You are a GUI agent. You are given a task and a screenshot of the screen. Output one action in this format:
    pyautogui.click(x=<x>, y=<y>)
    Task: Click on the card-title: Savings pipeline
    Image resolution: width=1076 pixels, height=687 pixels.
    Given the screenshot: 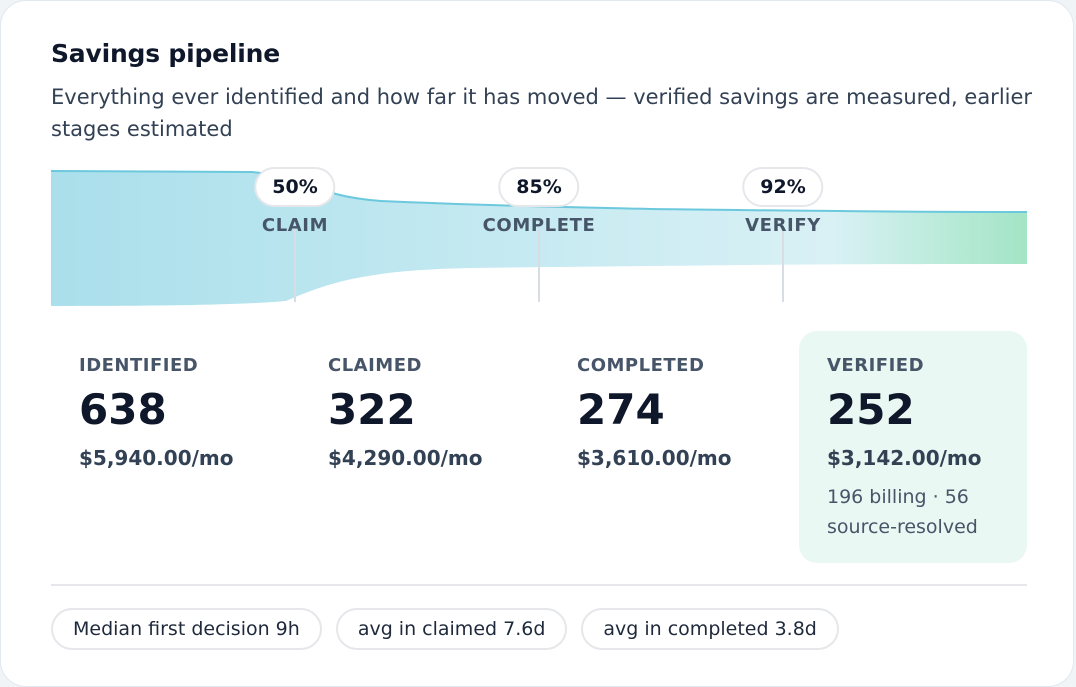 What is the action you would take?
    pyautogui.click(x=166, y=53)
    